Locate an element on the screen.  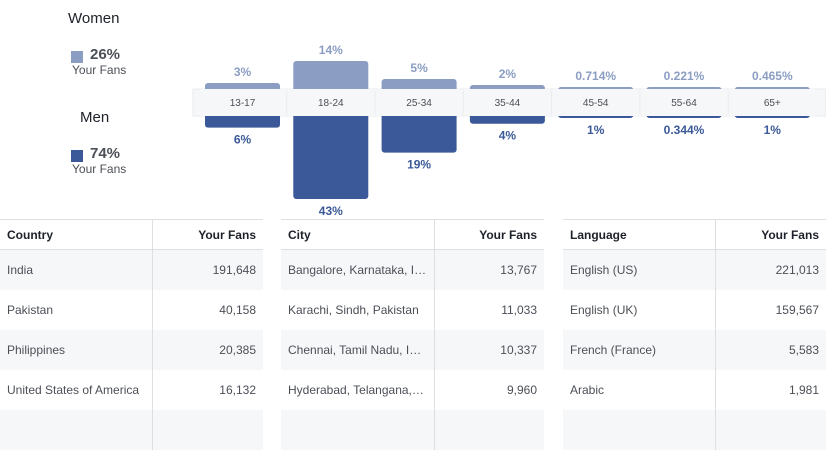
men-data-label: 43% is located at coordinates (331, 211).